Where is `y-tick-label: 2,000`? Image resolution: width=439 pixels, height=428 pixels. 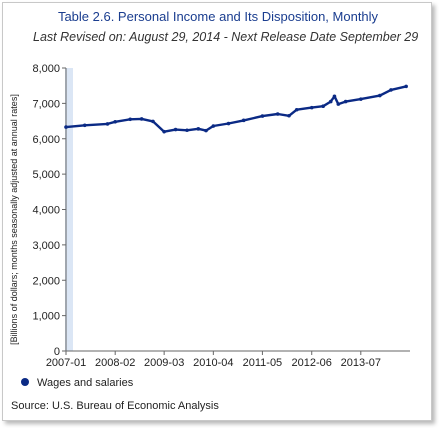
y-tick-label: 2,000 is located at coordinates (46, 281).